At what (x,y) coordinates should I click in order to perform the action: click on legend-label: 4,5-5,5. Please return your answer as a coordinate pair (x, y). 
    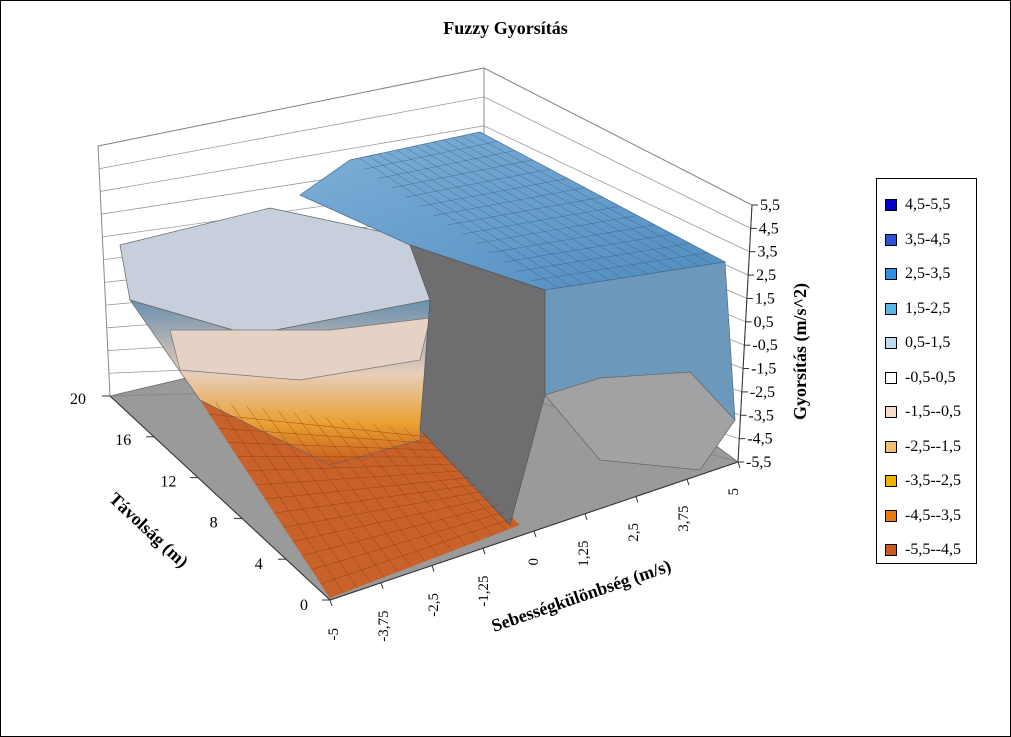
    Looking at the image, I should click on (928, 205).